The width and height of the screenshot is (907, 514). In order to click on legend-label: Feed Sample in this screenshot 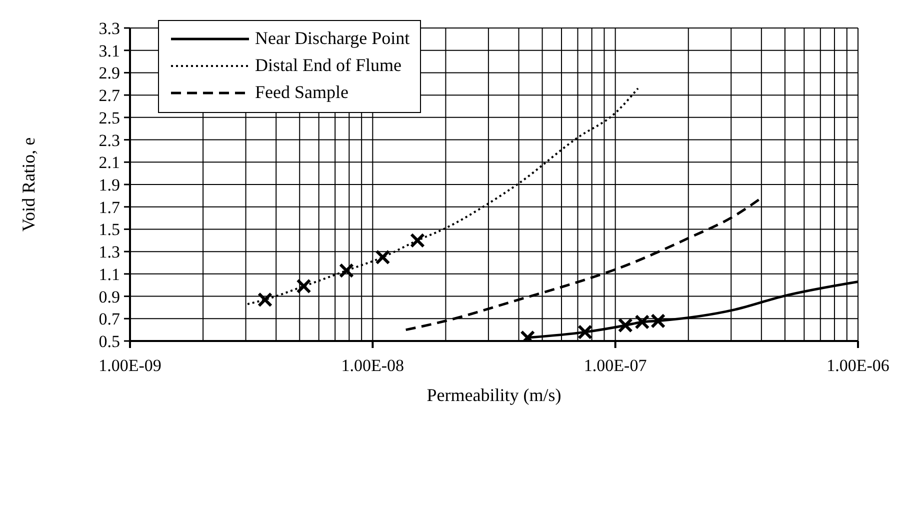, I will do `click(301, 92)`.